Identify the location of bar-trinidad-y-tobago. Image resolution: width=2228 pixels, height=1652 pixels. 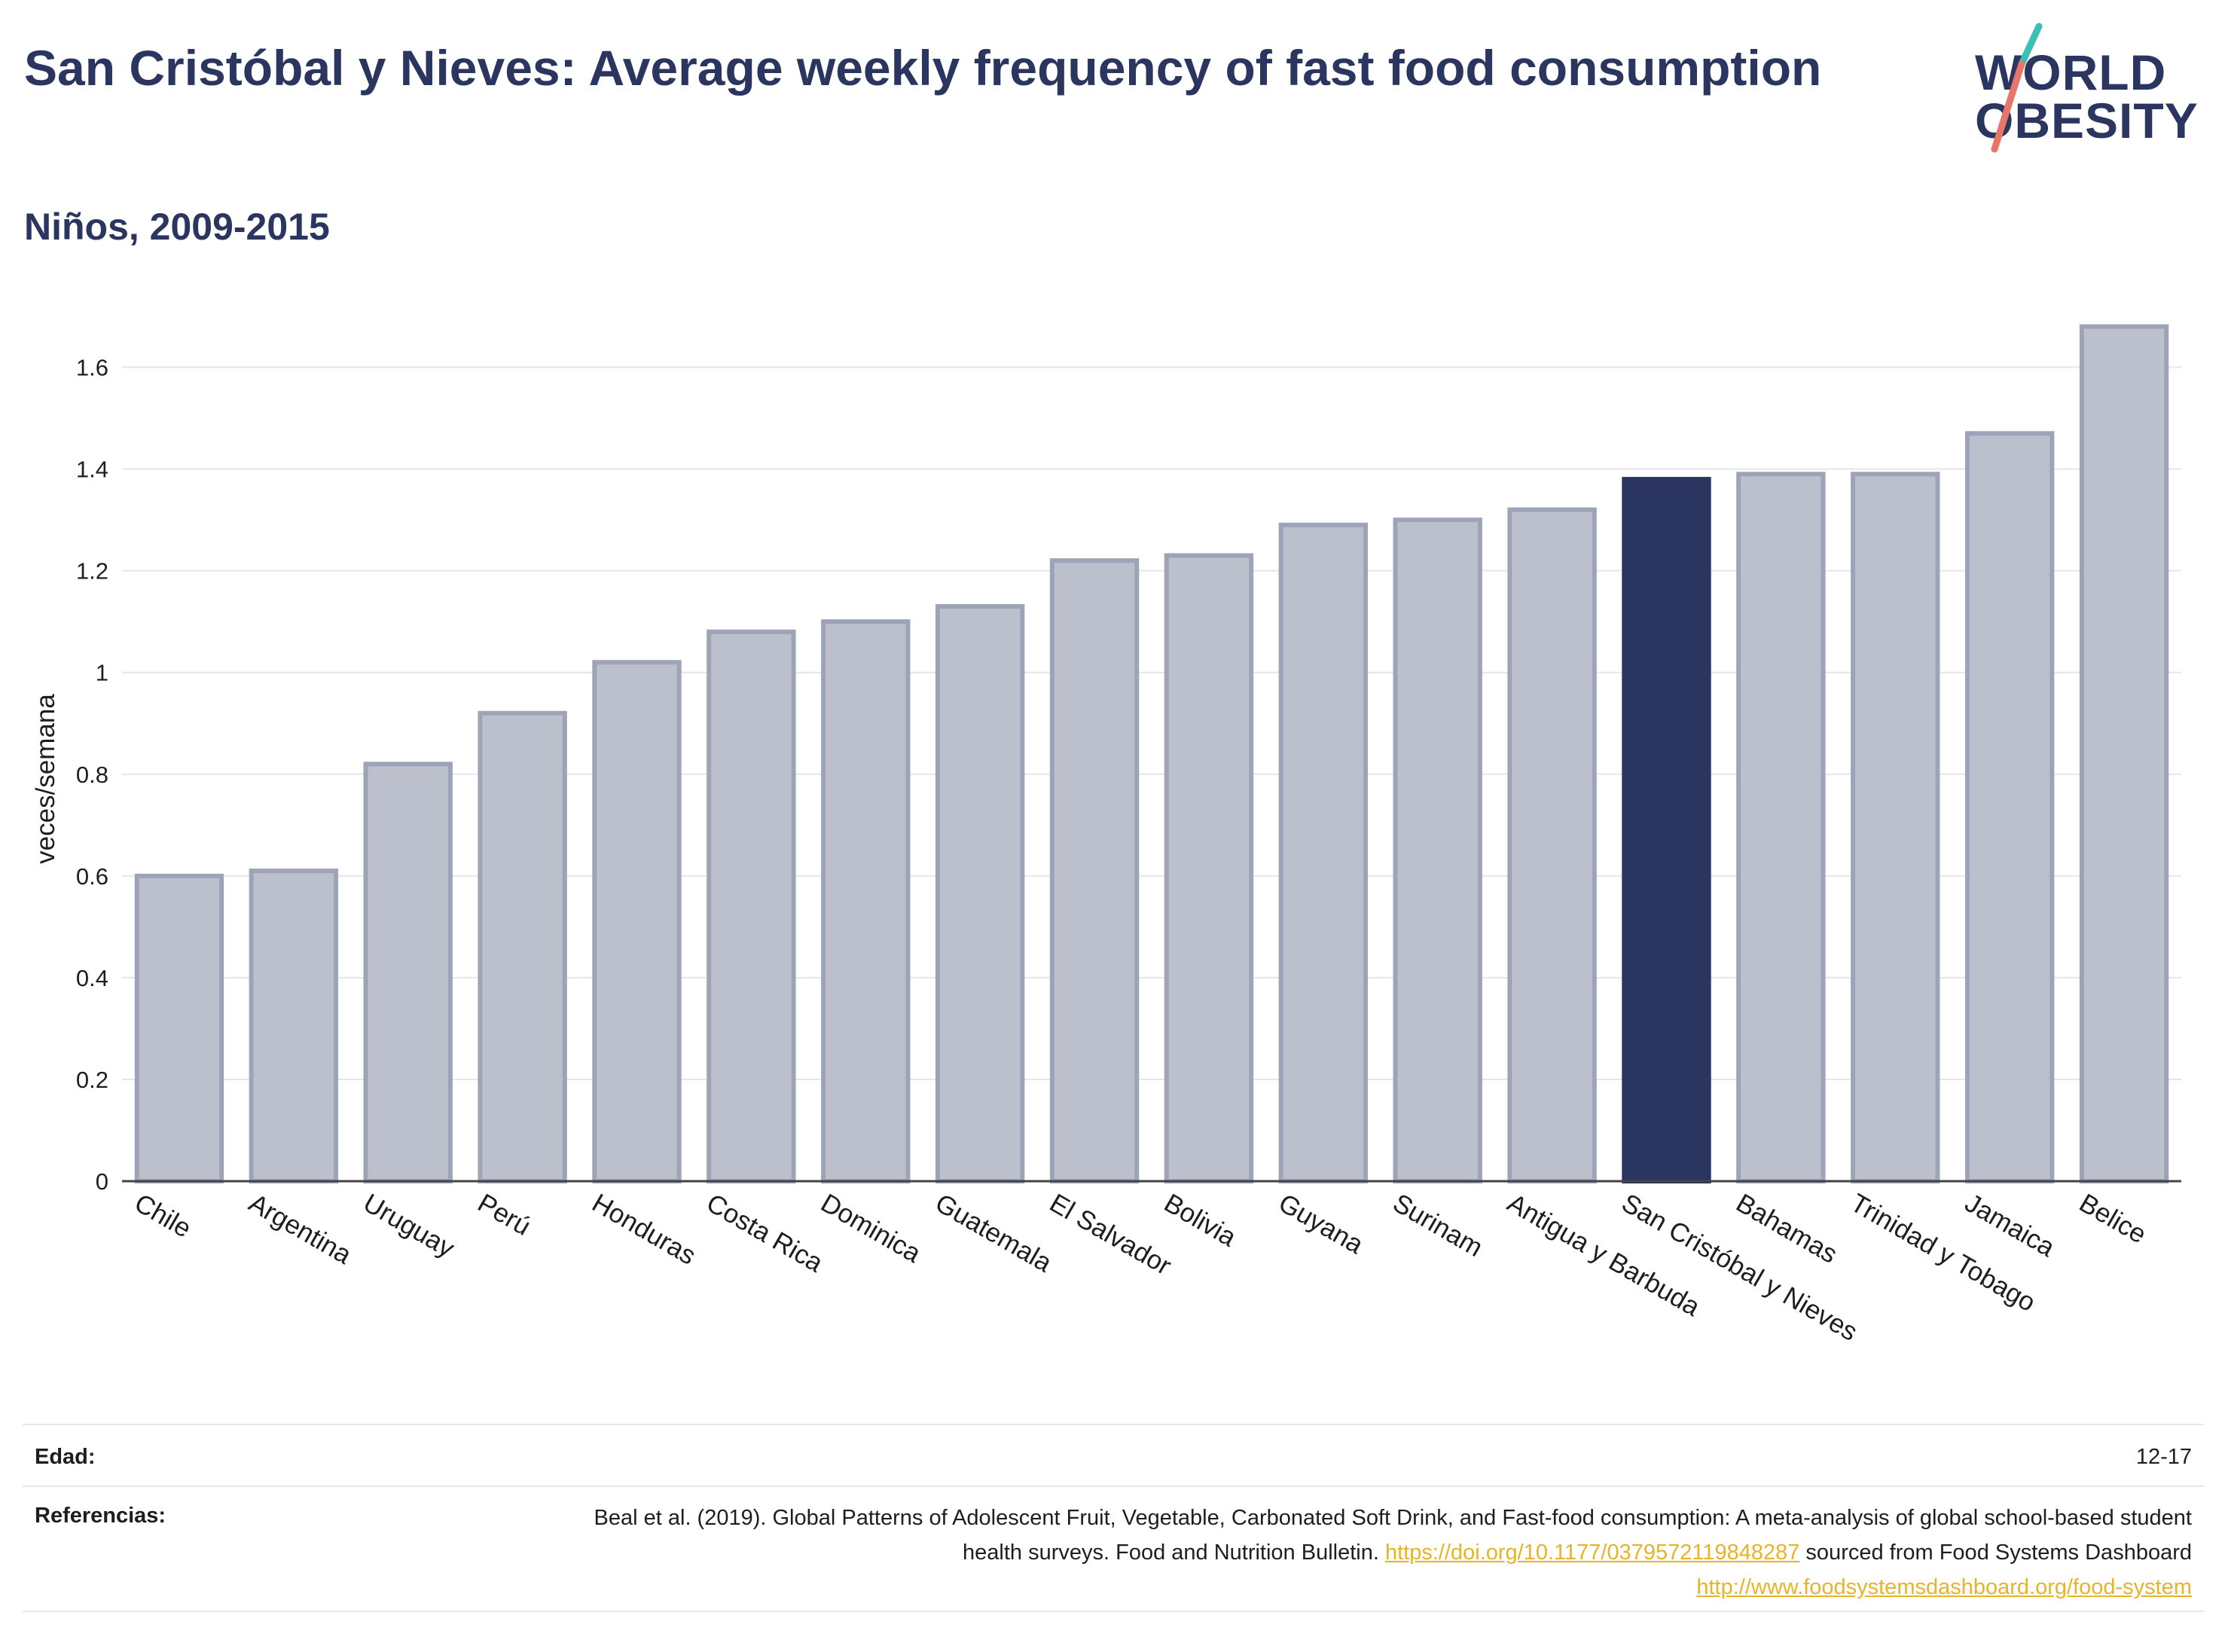
(1895, 827).